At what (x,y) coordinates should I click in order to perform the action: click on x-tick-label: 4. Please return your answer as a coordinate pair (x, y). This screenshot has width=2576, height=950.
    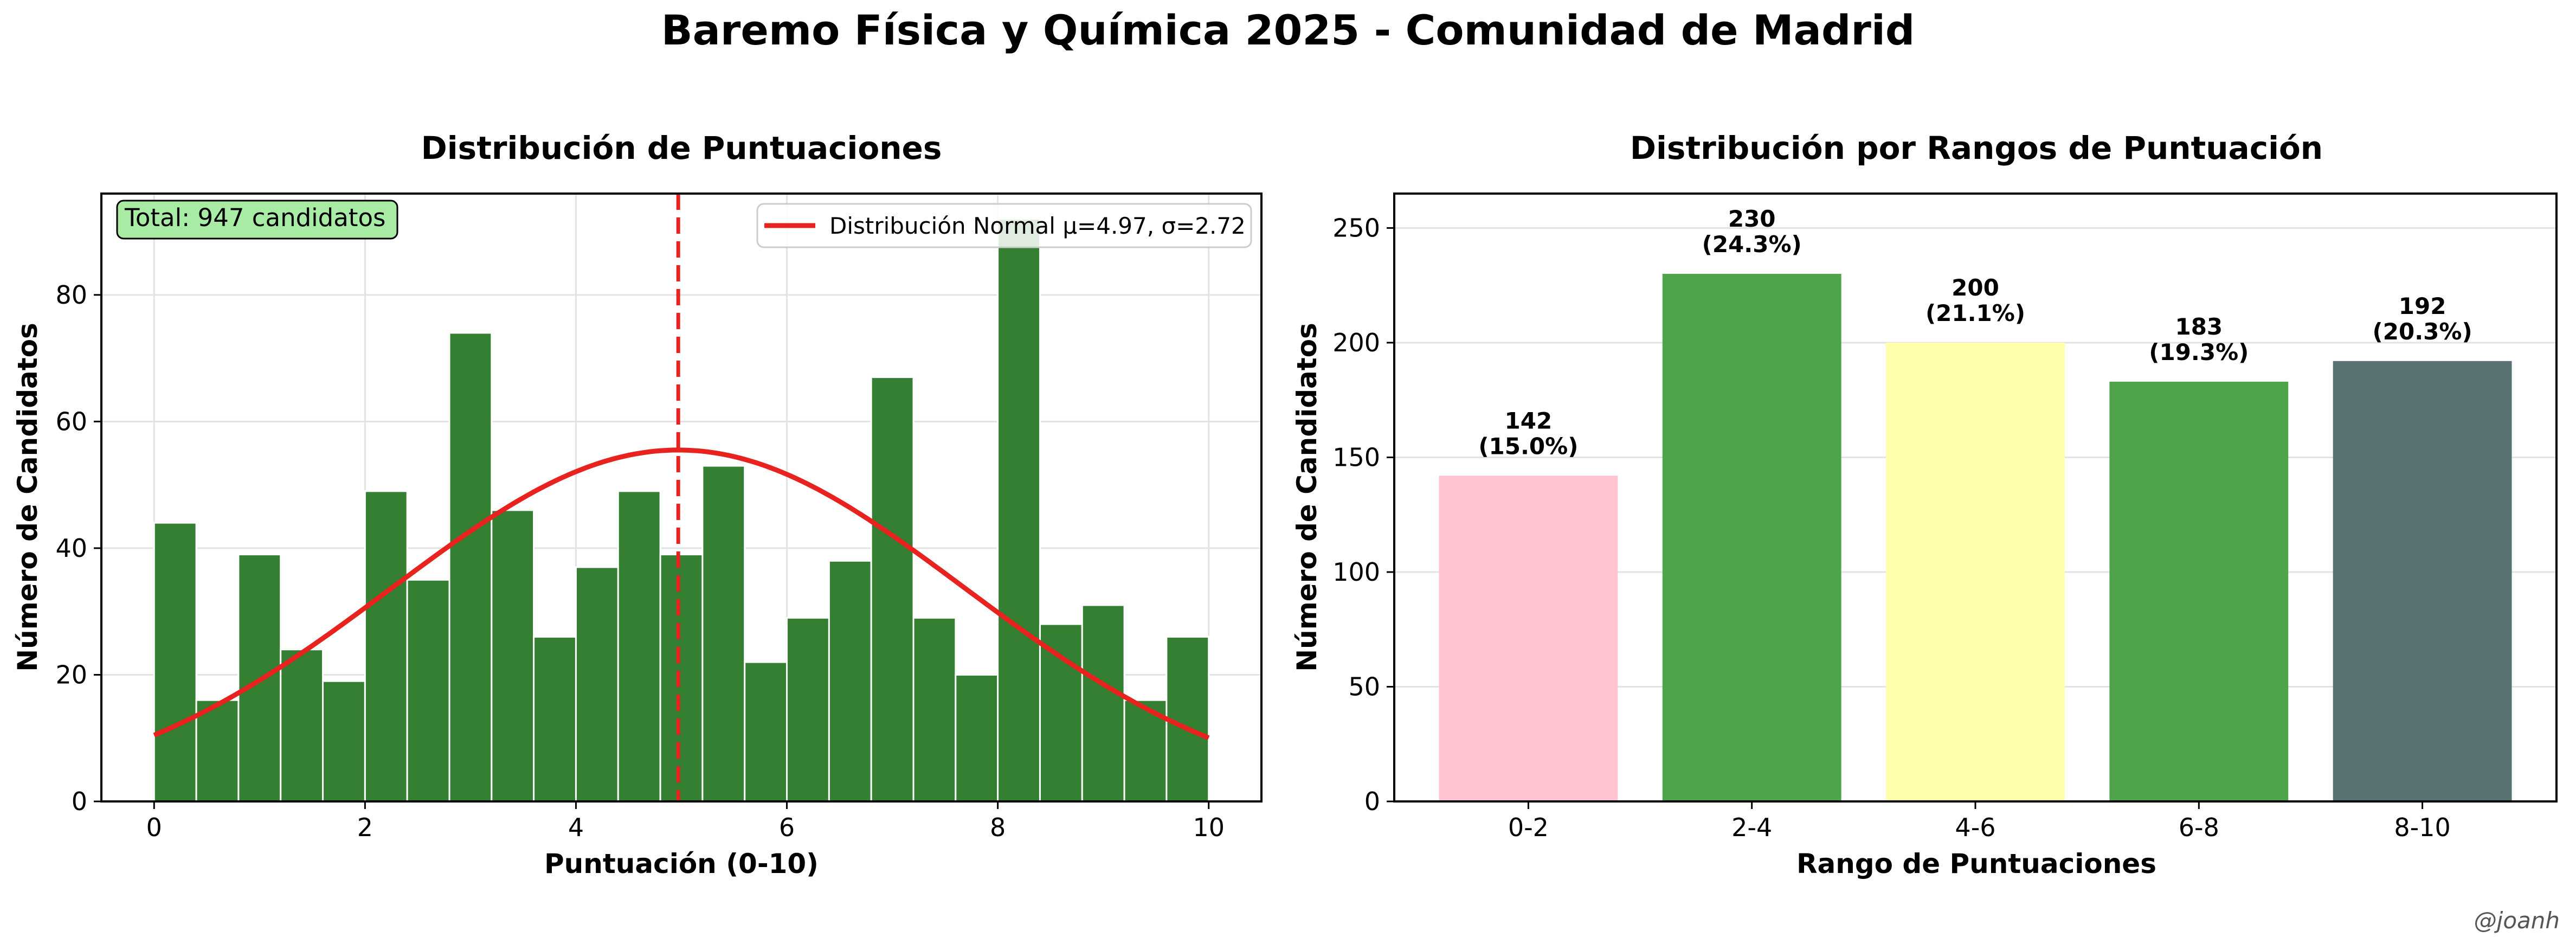
    Looking at the image, I should click on (576, 827).